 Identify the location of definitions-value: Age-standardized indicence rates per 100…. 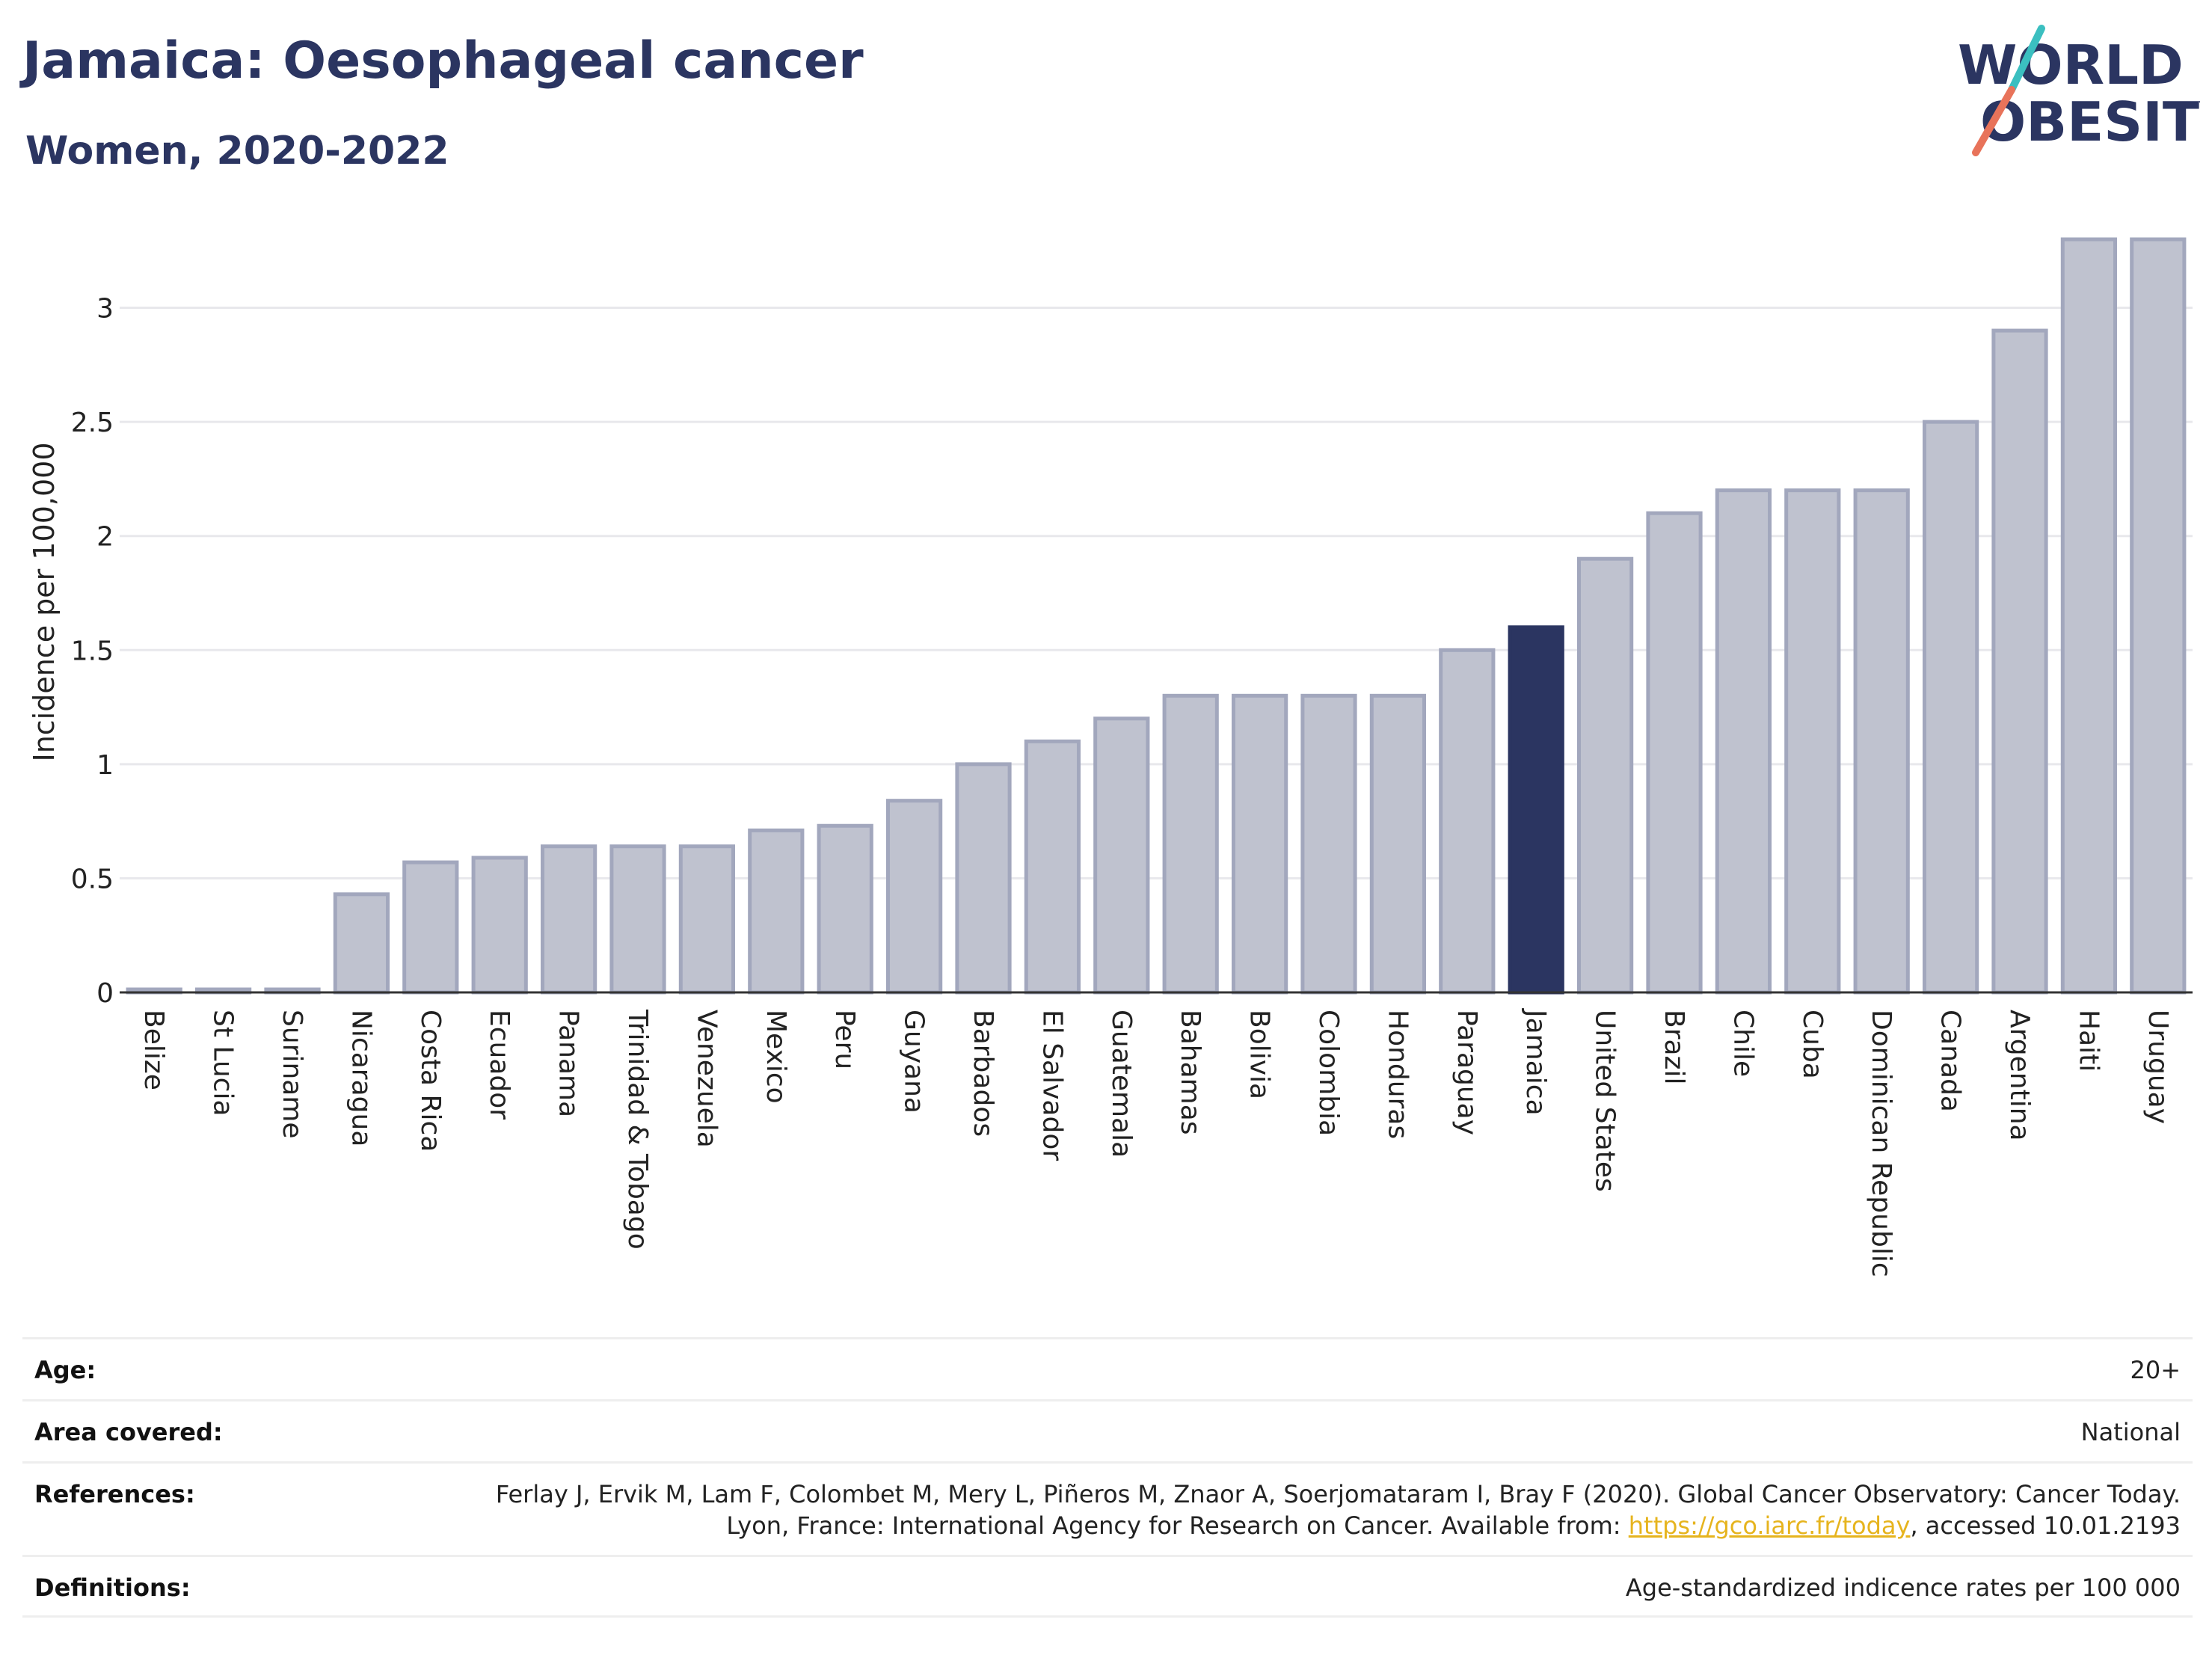
(1903, 1587).